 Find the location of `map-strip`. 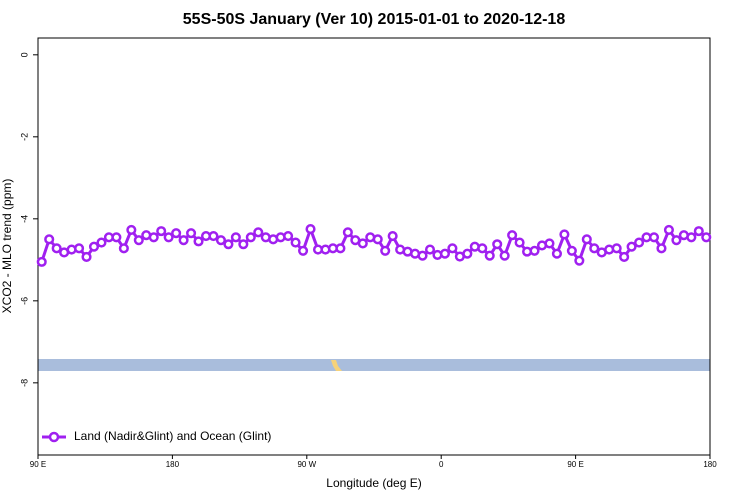

map-strip is located at coordinates (374, 365).